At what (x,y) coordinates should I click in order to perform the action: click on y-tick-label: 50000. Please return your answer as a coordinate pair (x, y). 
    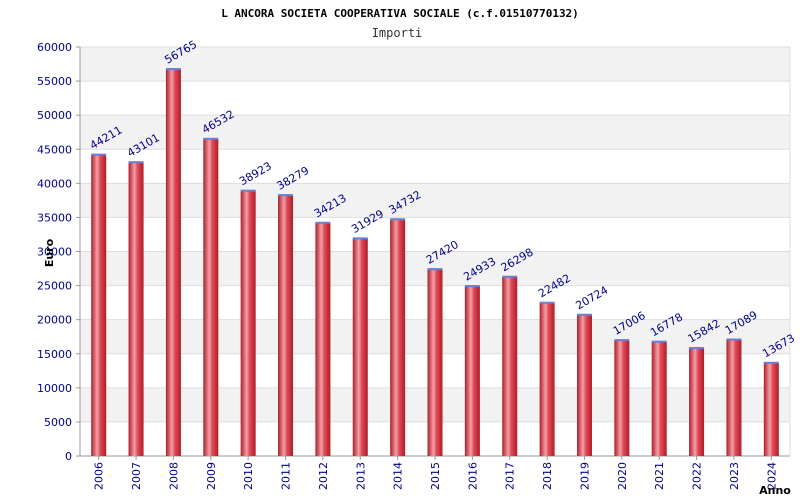
    Looking at the image, I should click on (54, 115).